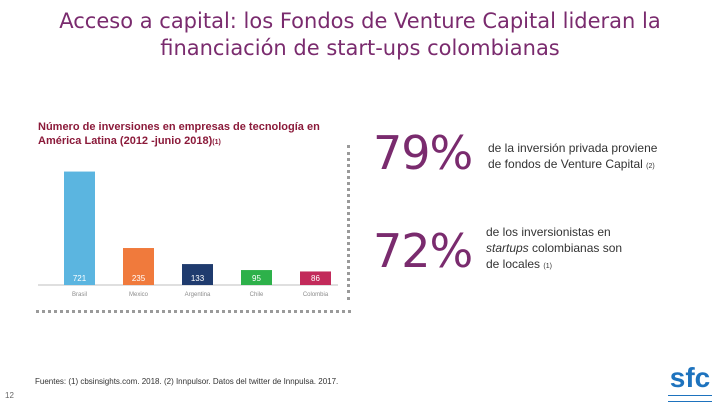 This screenshot has width=720, height=405. I want to click on stat-72-line-1: de los inversionistas en, so click(548, 232).